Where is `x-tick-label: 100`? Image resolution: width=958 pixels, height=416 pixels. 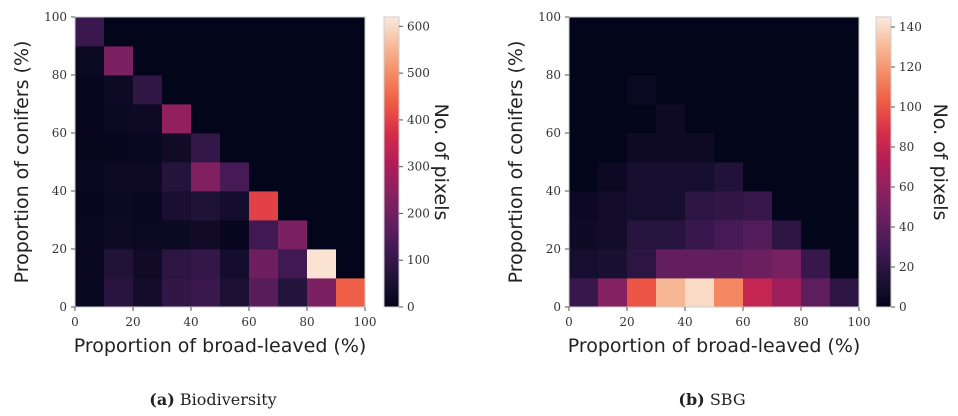
x-tick-label: 100 is located at coordinates (859, 322).